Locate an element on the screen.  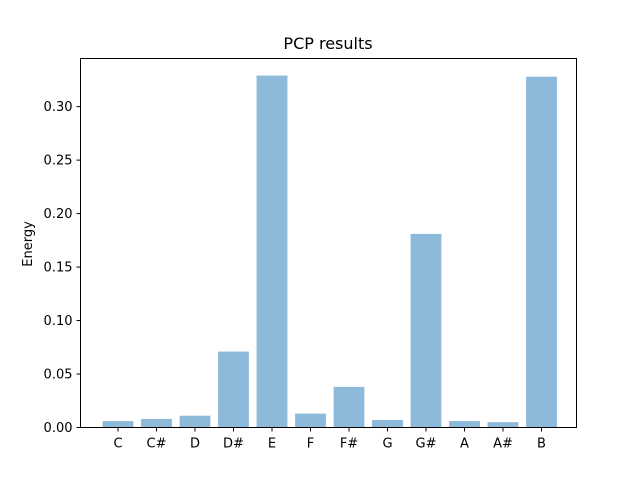
x-tick-label: F is located at coordinates (310, 444).